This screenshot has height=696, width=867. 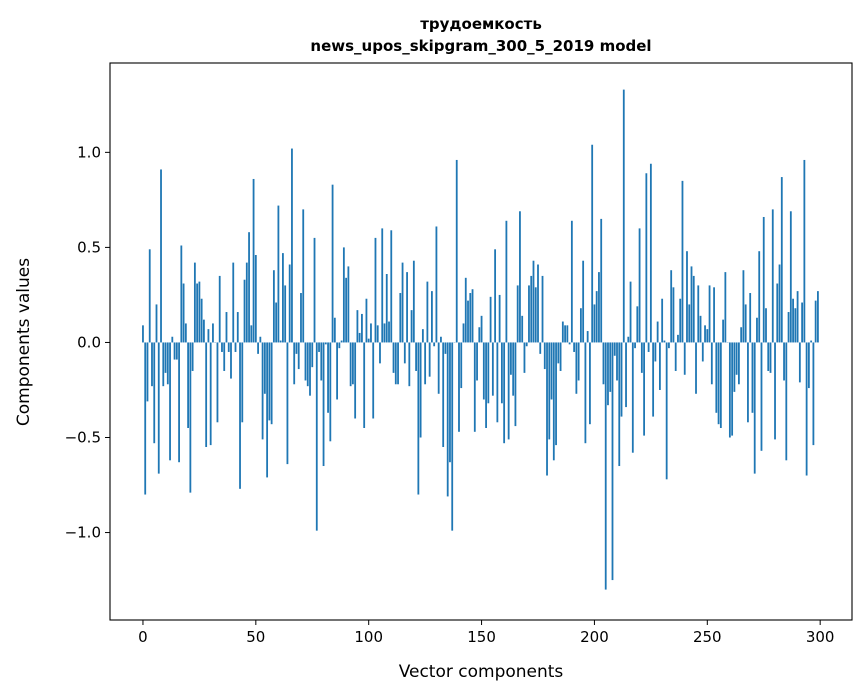 I want to click on x-tick-label: 50, so click(x=255, y=637).